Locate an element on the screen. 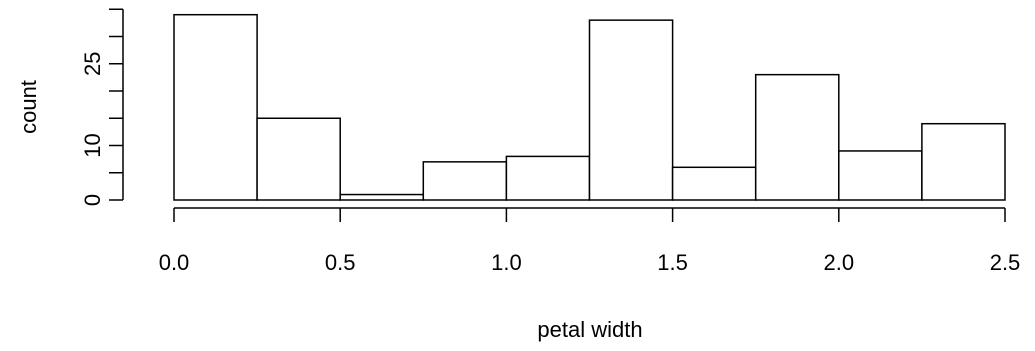 Image resolution: width=1035 pixels, height=351 pixels. x-tick-label: 0.0 is located at coordinates (174, 262).